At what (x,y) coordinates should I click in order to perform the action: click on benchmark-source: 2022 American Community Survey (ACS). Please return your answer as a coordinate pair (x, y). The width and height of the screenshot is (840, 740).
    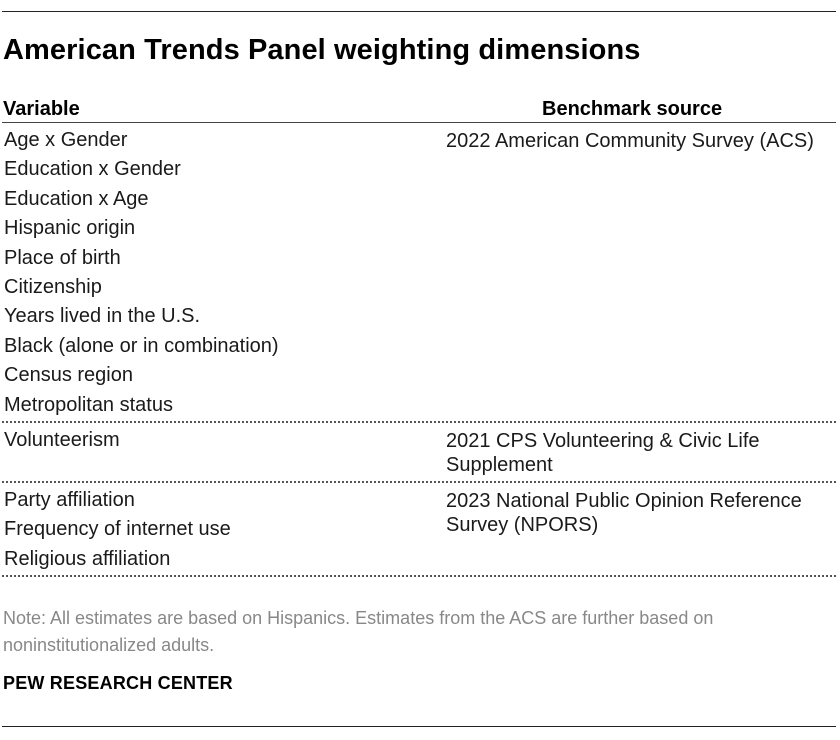
    Looking at the image, I should click on (630, 141).